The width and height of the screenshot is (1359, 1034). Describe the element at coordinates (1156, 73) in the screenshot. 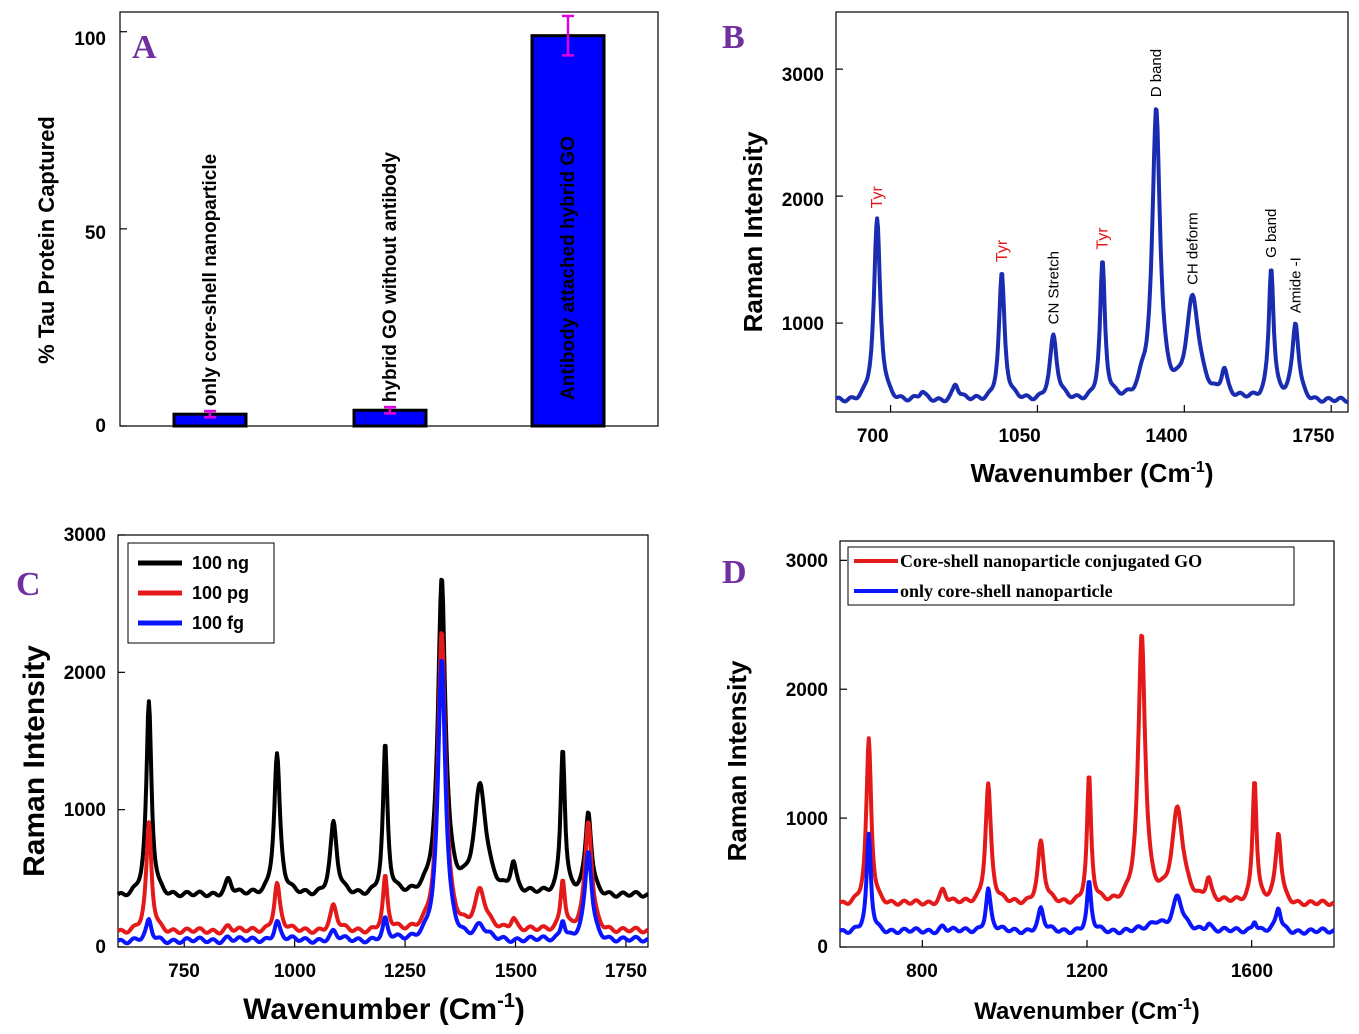

I see `panel-b-peak-annotation-4: D band` at that location.